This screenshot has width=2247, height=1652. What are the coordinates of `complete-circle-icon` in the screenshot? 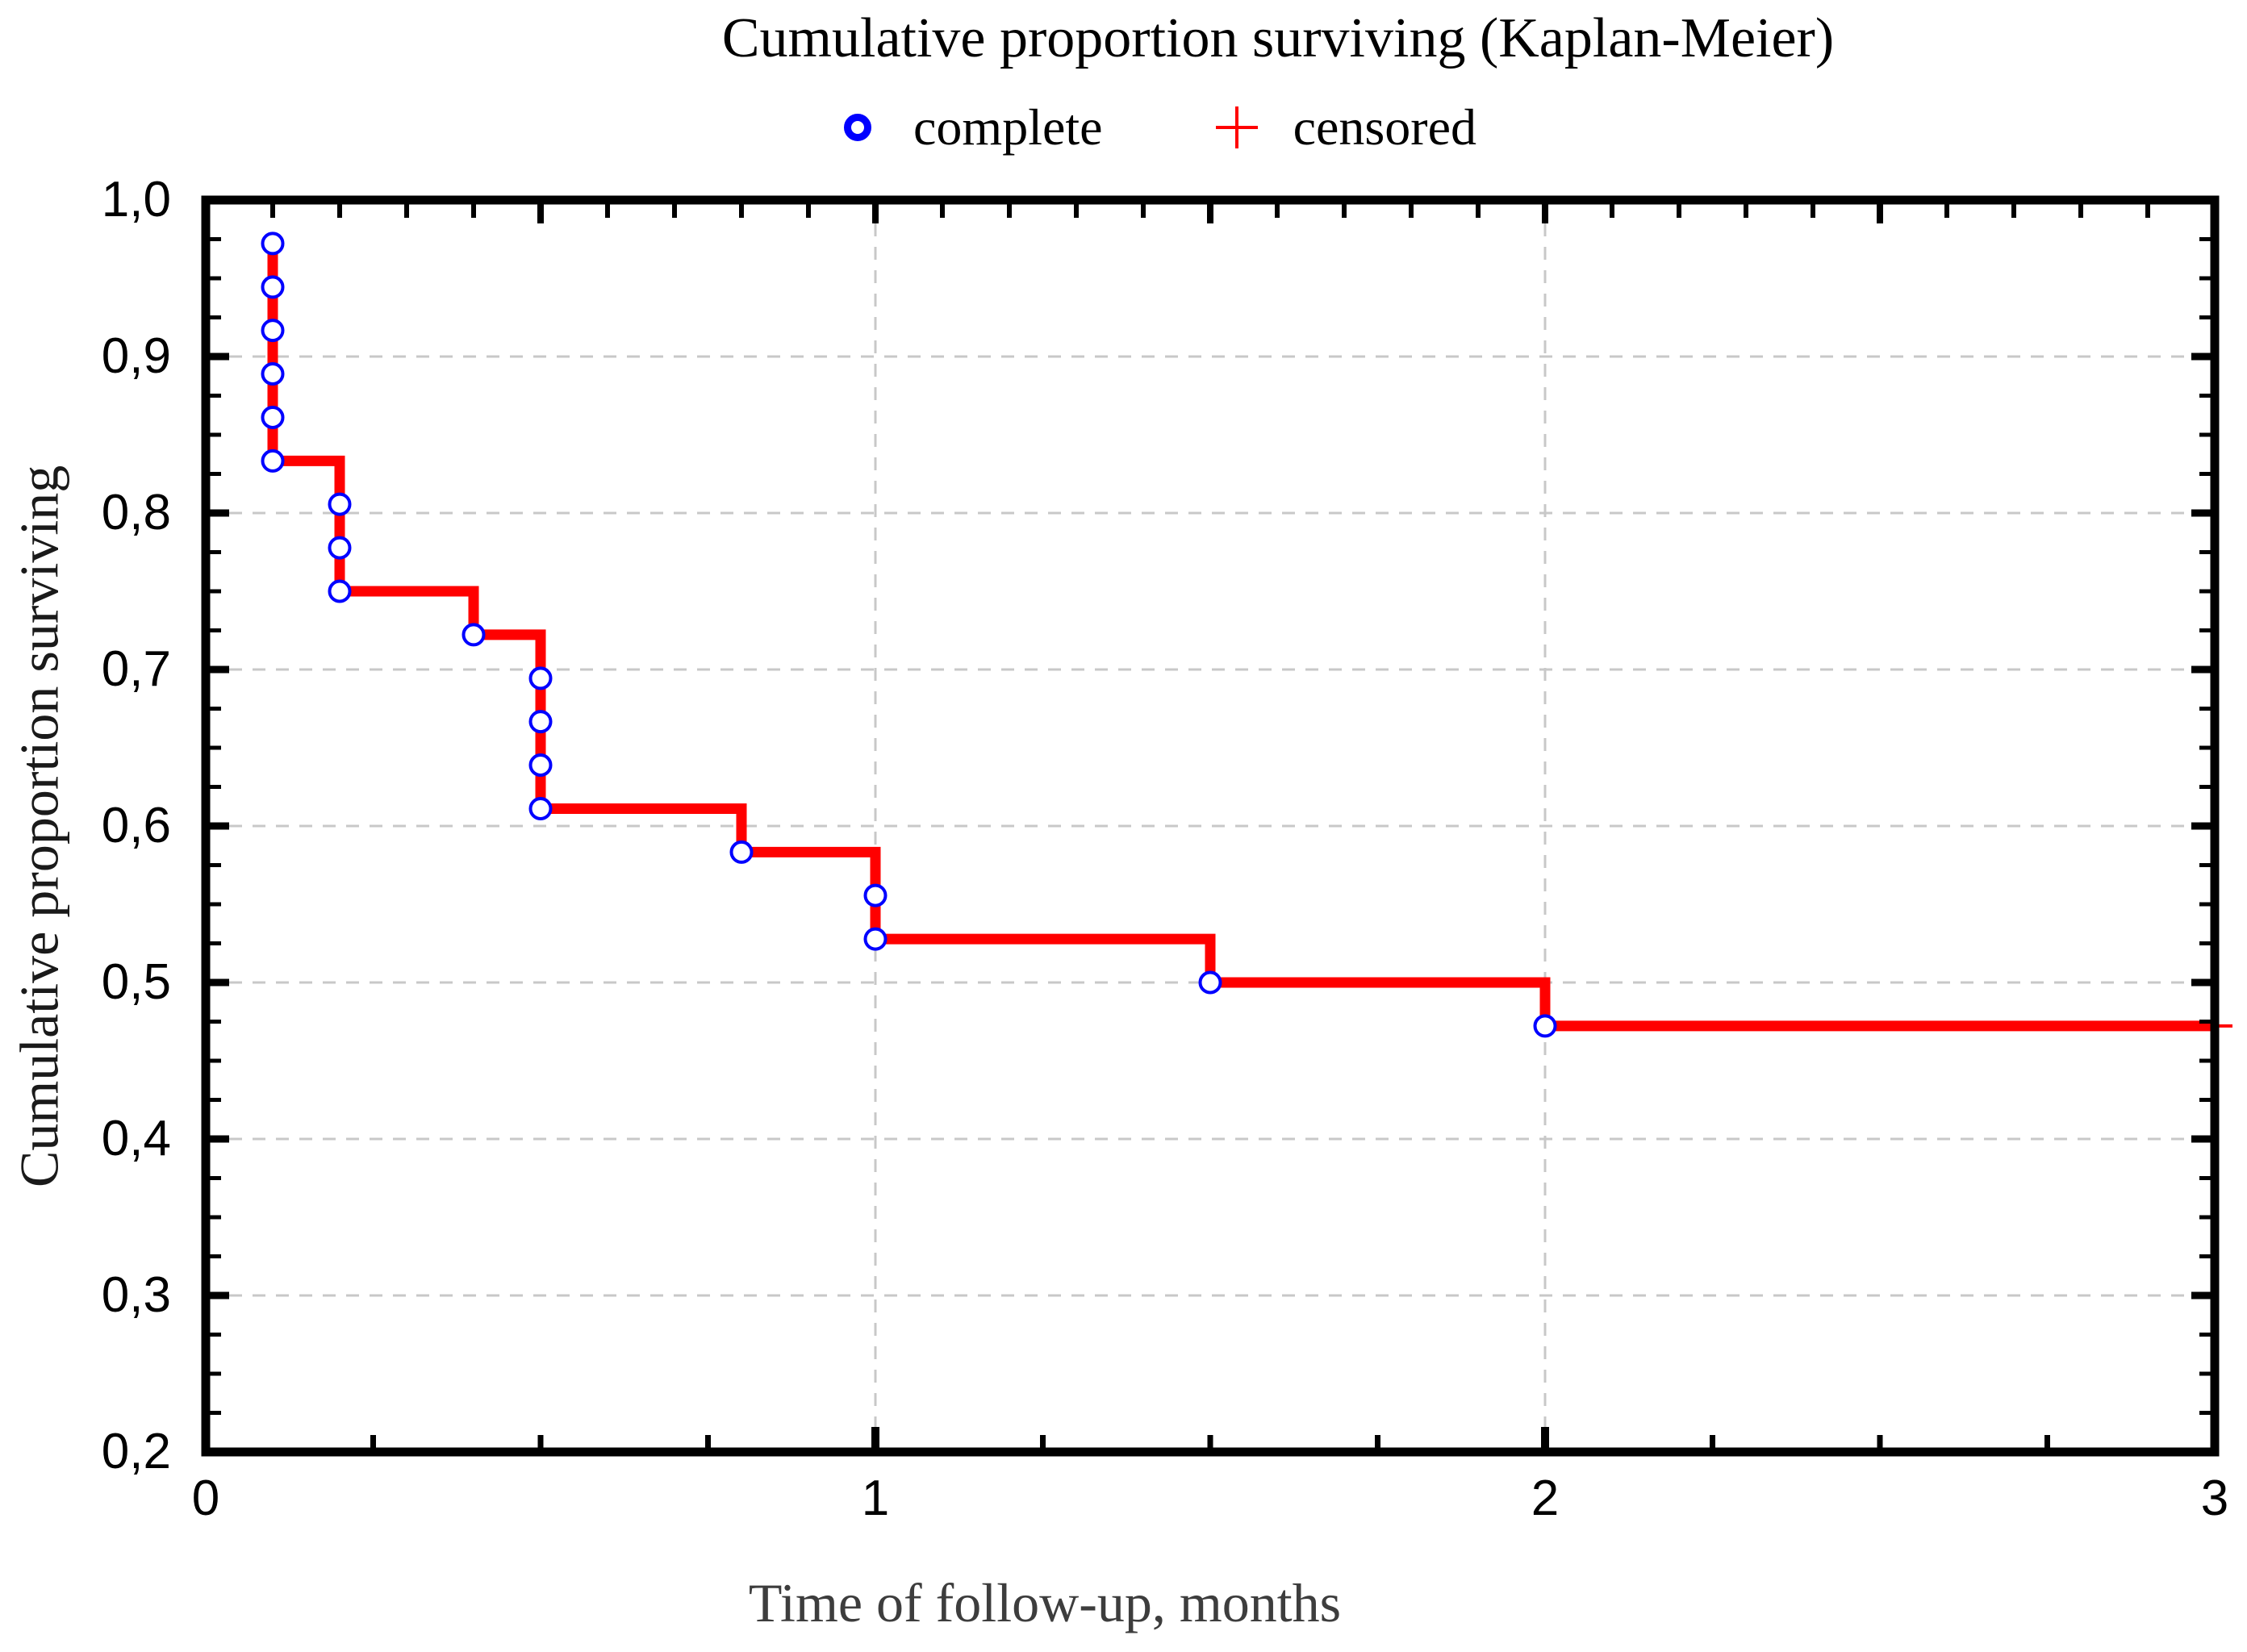 It's located at (858, 127).